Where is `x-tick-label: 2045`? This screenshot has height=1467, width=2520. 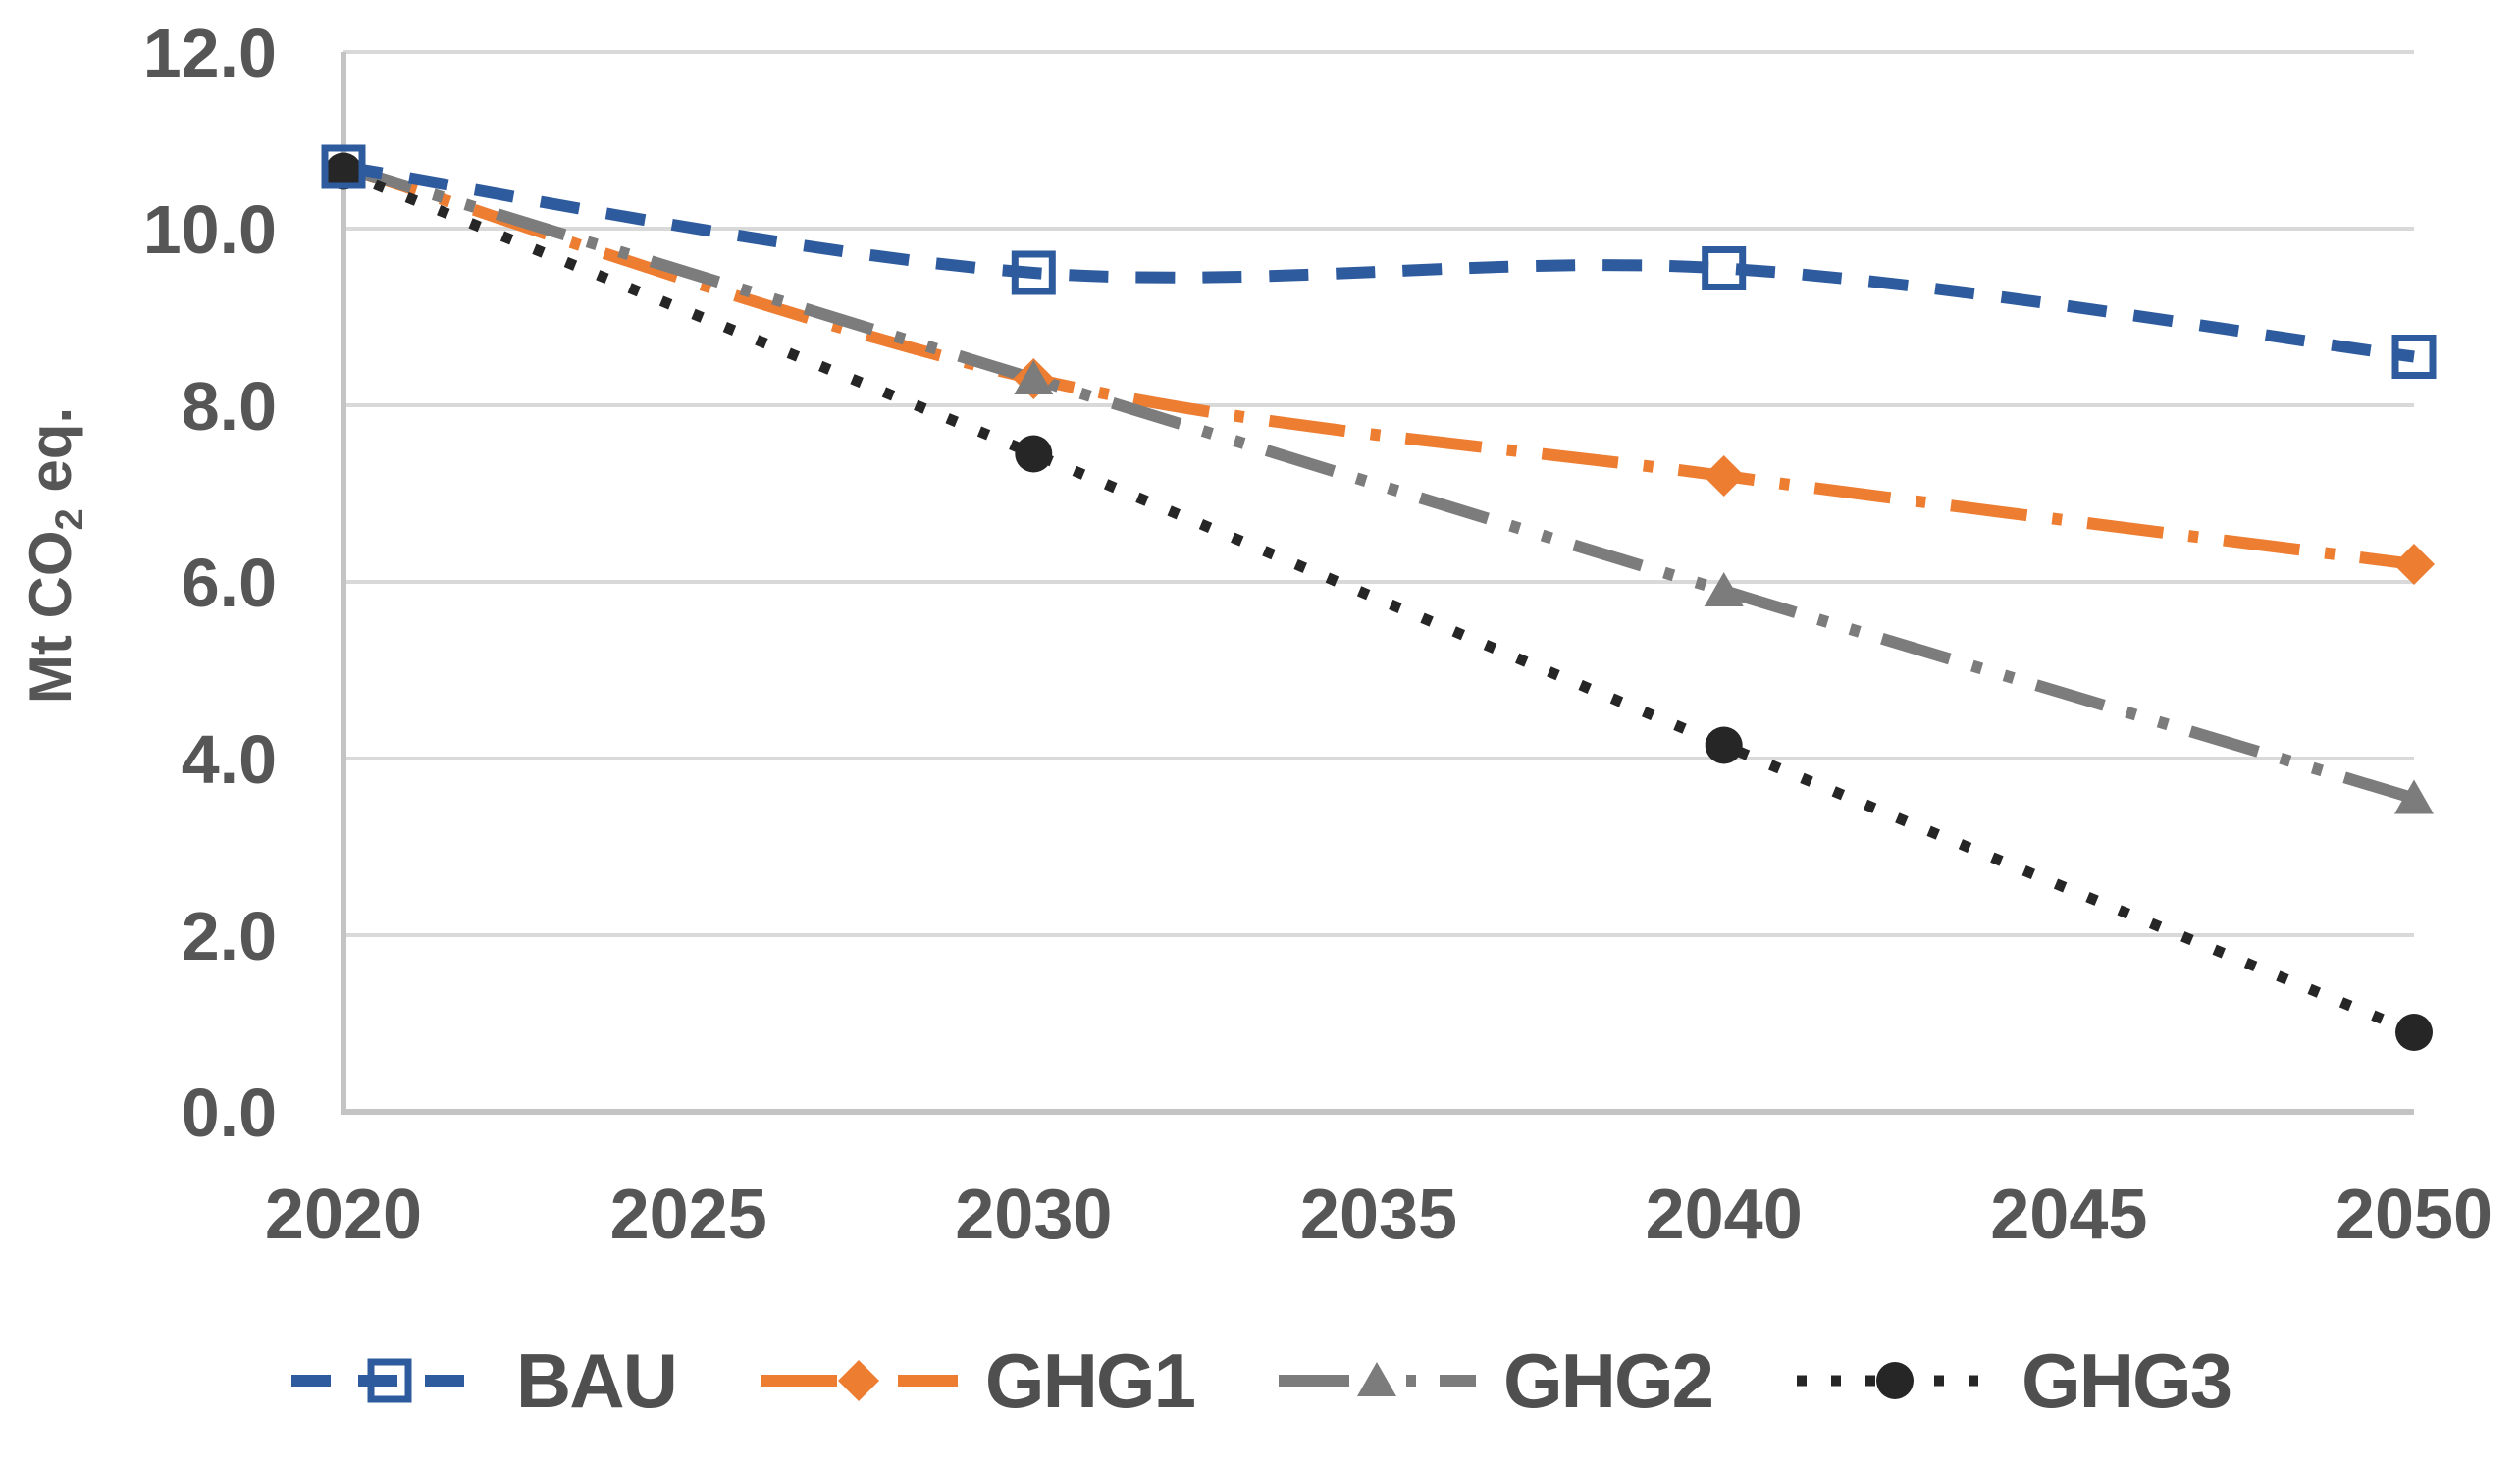 x-tick-label: 2045 is located at coordinates (2068, 1215).